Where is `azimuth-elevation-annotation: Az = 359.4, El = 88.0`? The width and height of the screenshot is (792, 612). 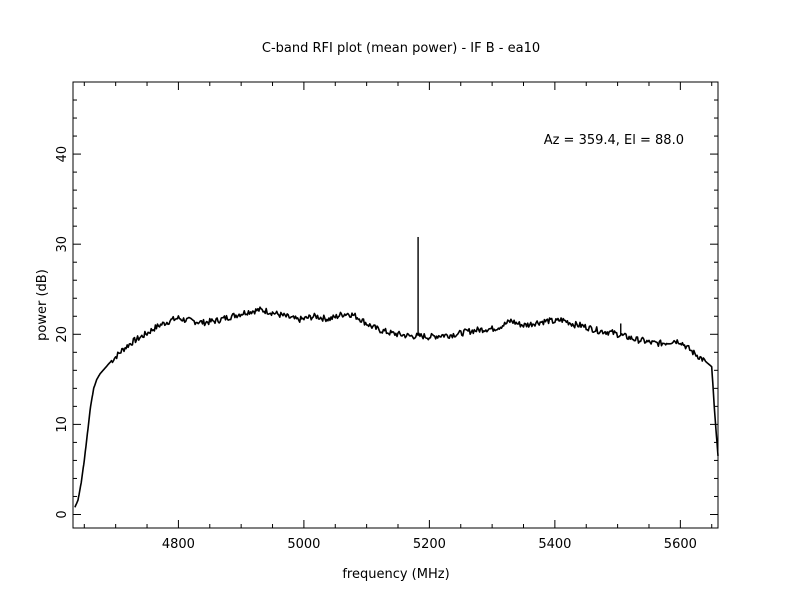 azimuth-elevation-annotation: Az = 359.4, El = 88.0 is located at coordinates (614, 140).